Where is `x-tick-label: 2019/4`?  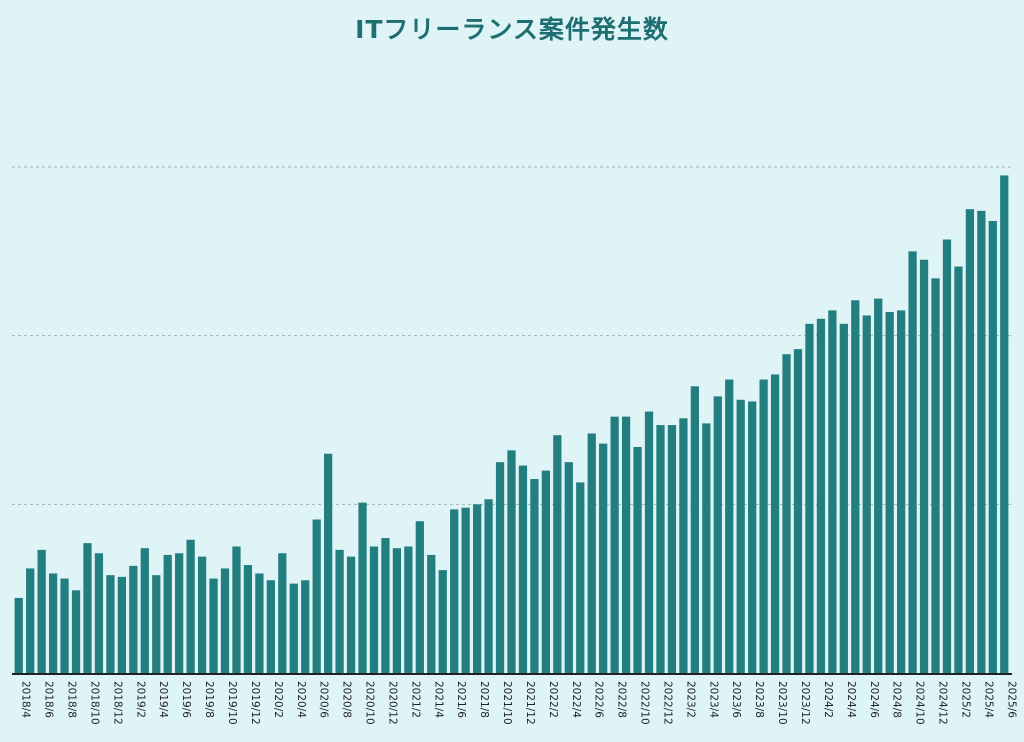
x-tick-label: 2019/4 is located at coordinates (163, 699).